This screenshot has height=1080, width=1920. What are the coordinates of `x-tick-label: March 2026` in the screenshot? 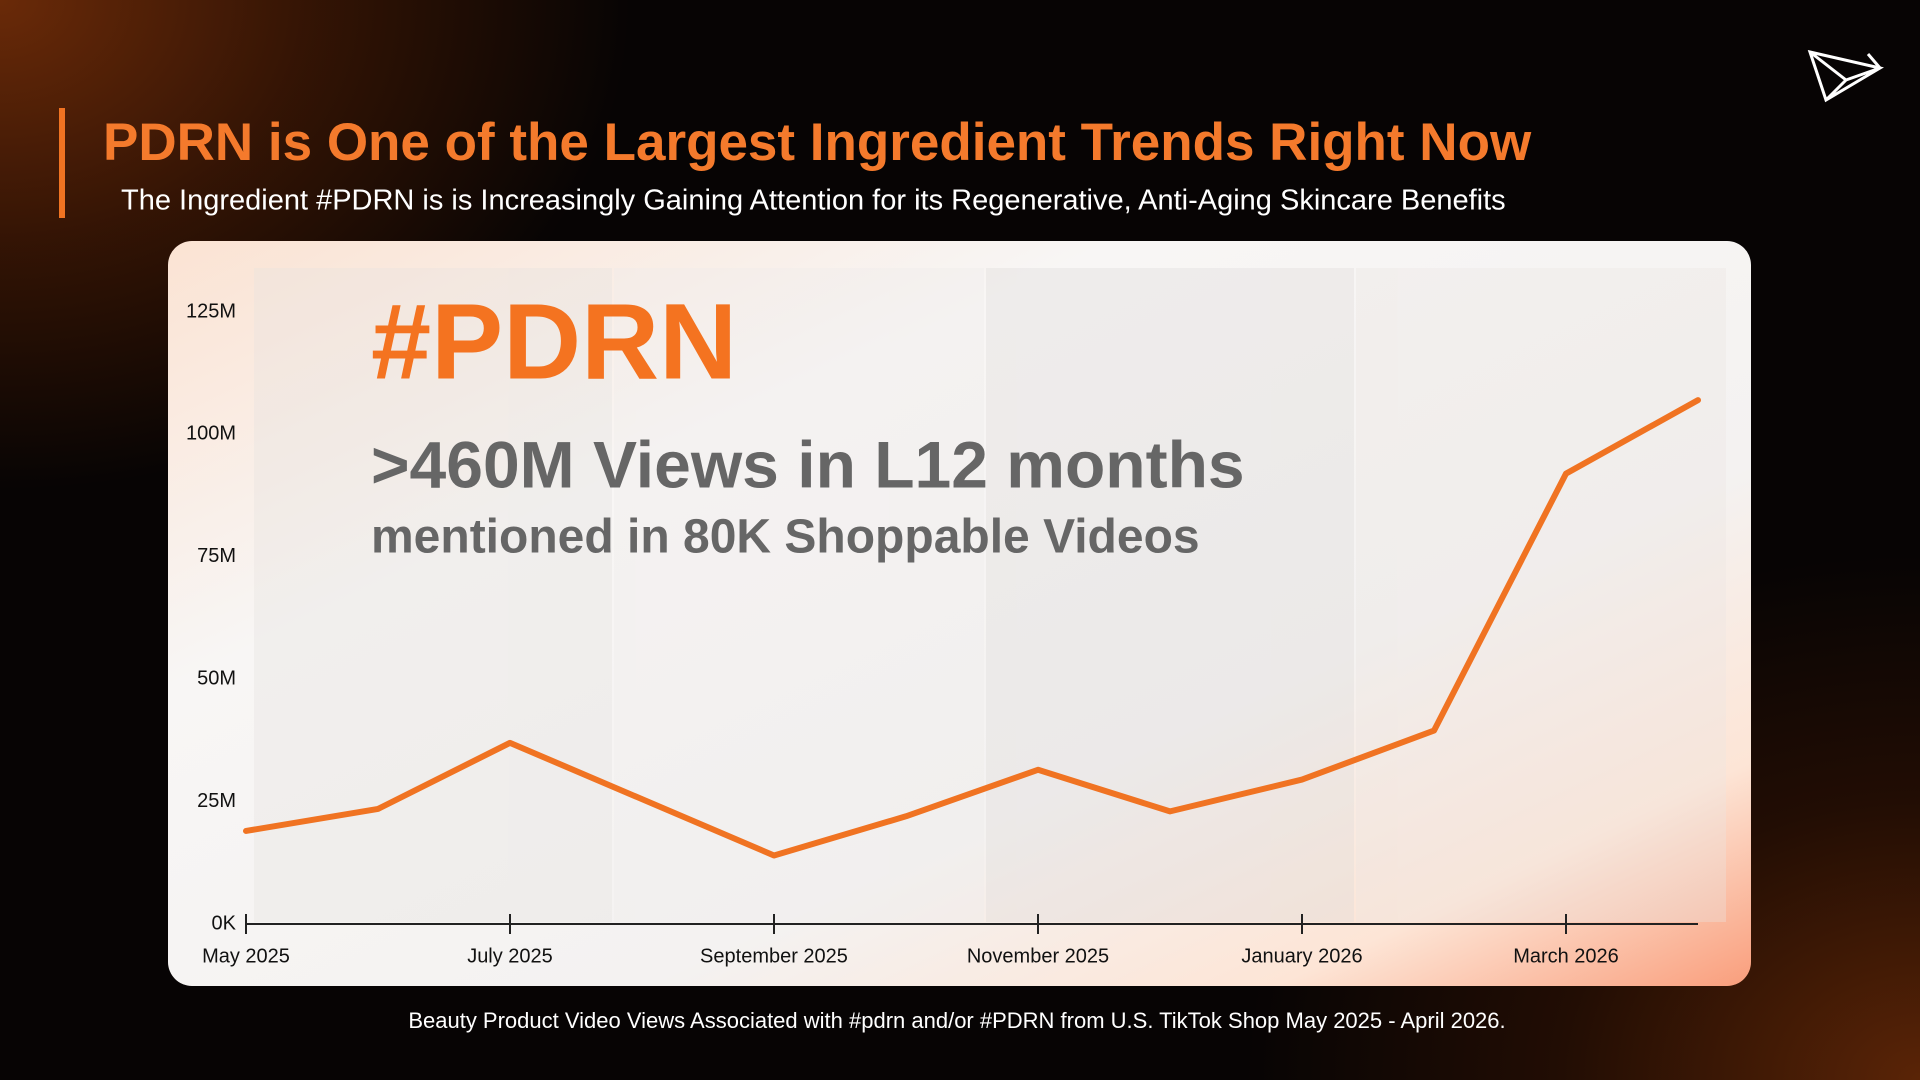 It's located at (1566, 956).